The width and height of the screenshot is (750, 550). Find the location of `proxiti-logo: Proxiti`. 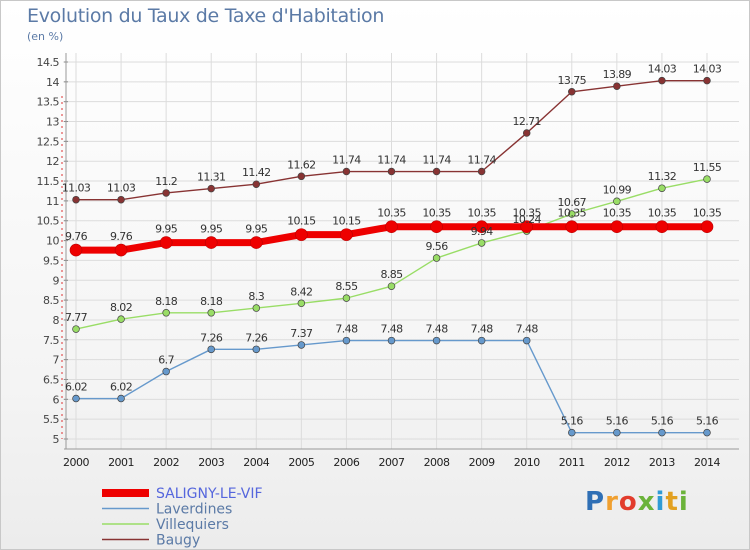

proxiti-logo: Proxiti is located at coordinates (637, 502).